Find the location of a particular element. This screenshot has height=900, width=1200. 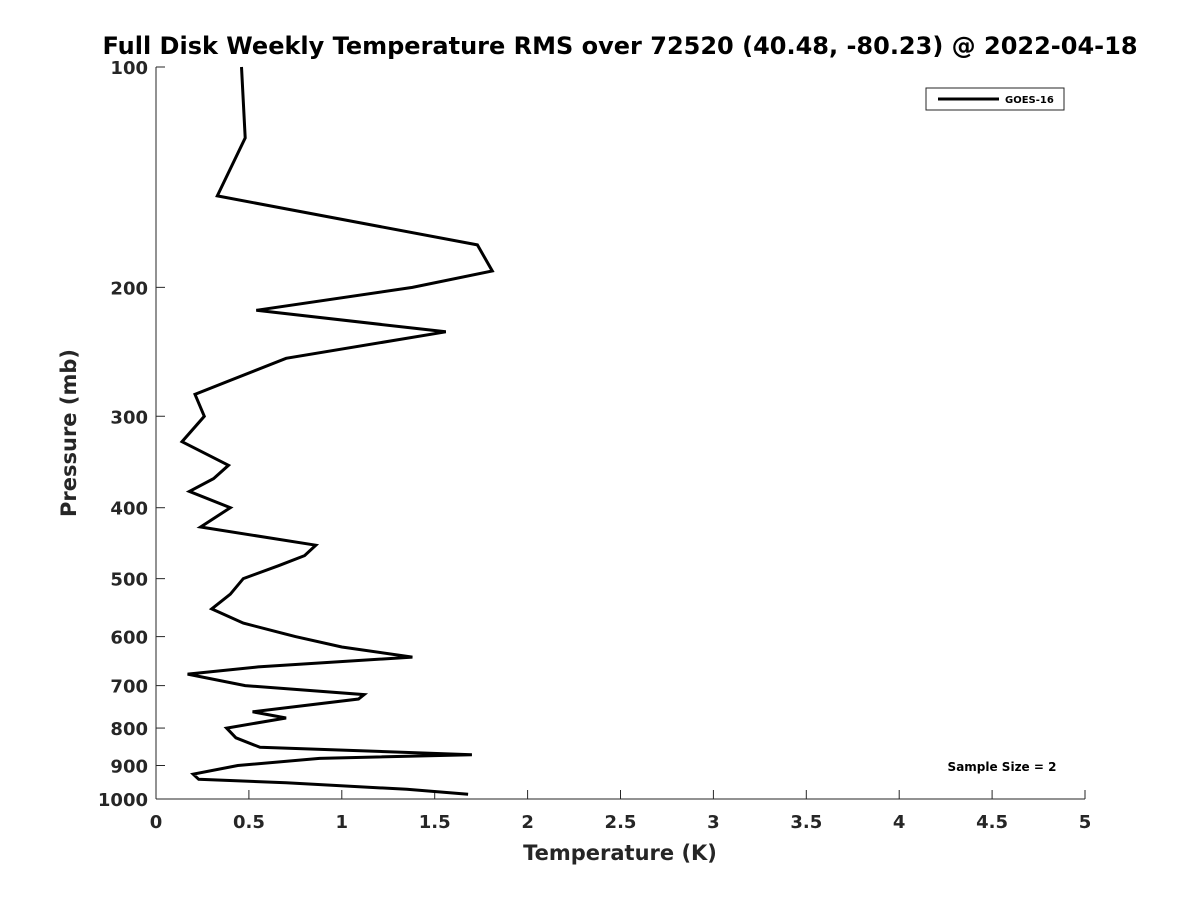

y-tick-label: 700 is located at coordinates (129, 687).